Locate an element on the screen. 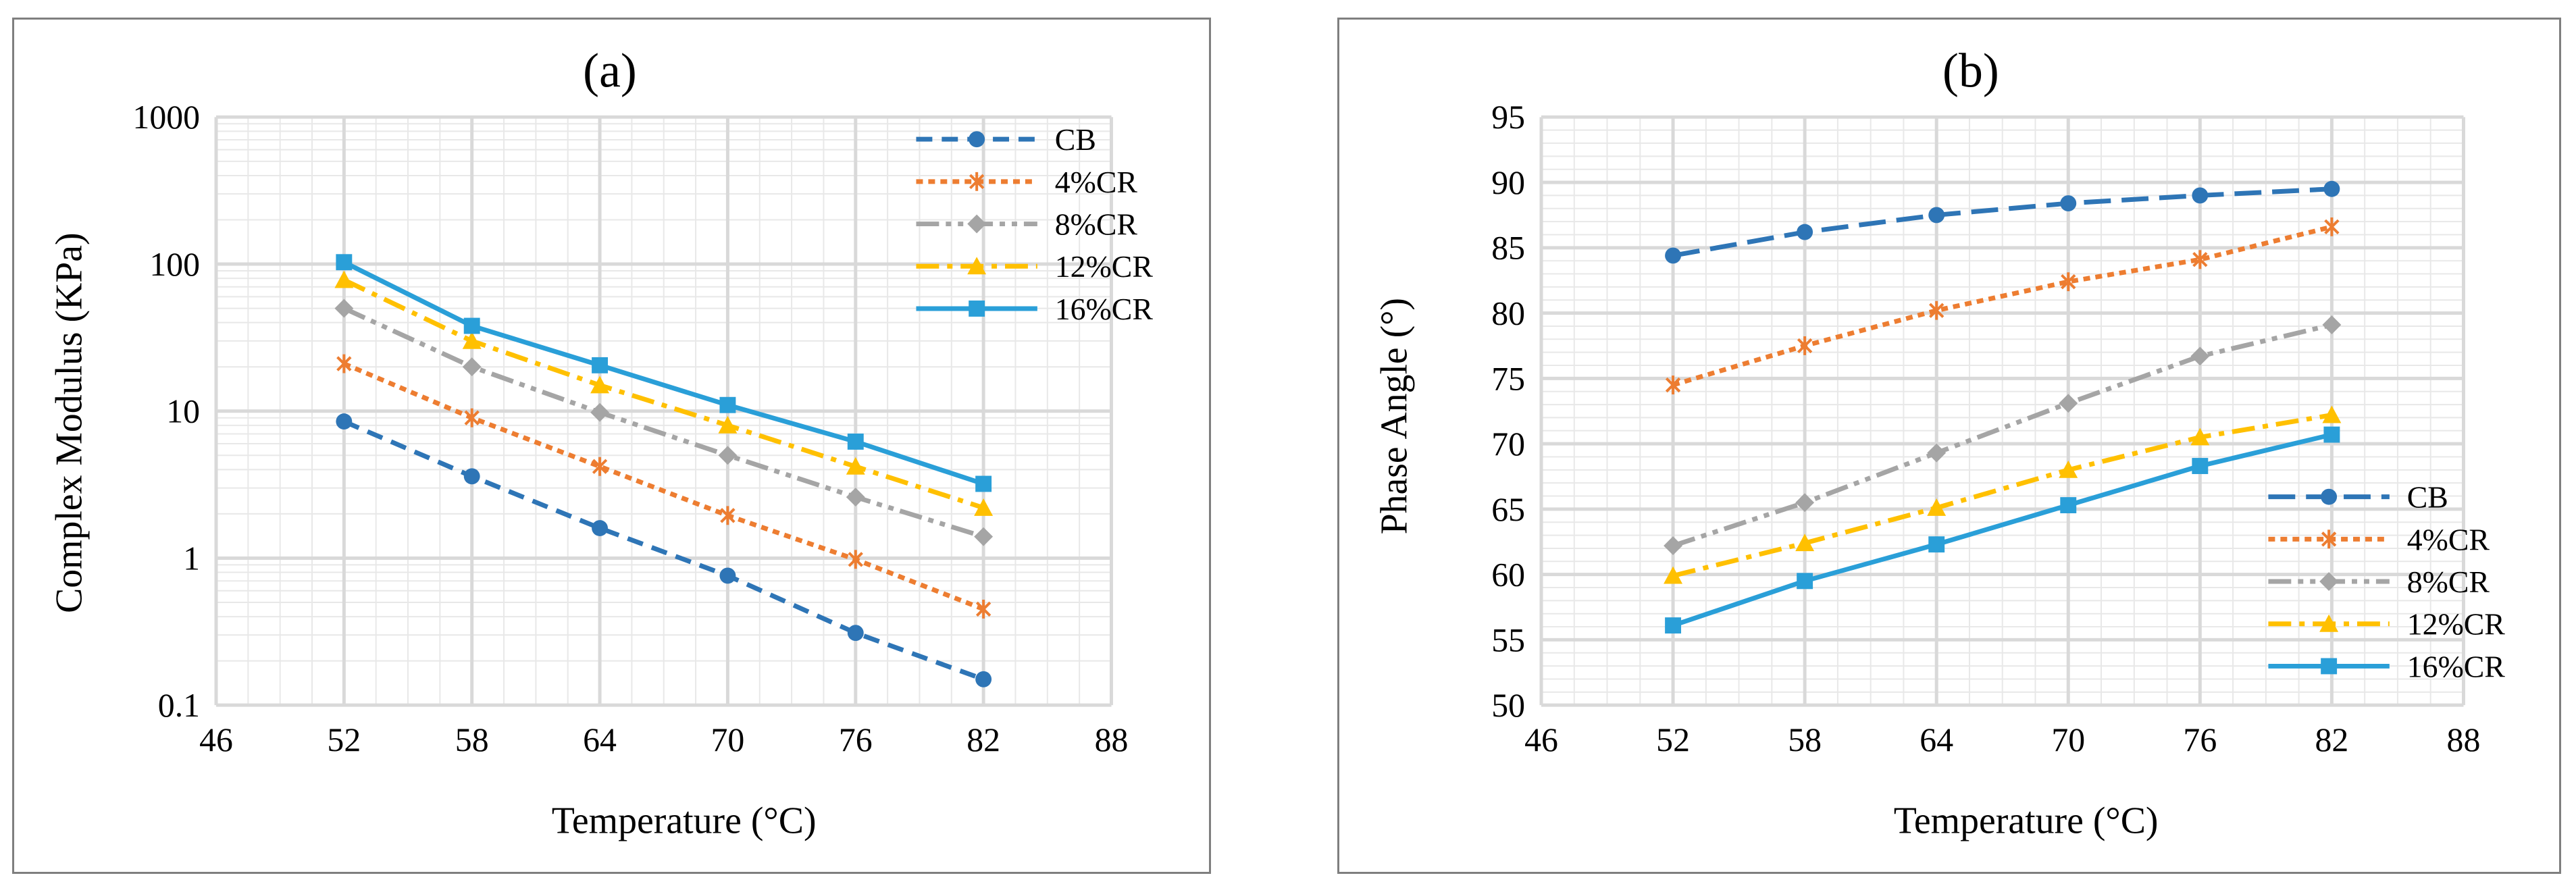  chart-a-x-tick-labels: 46 52 58 64 70 76 82 88 is located at coordinates (663, 739).